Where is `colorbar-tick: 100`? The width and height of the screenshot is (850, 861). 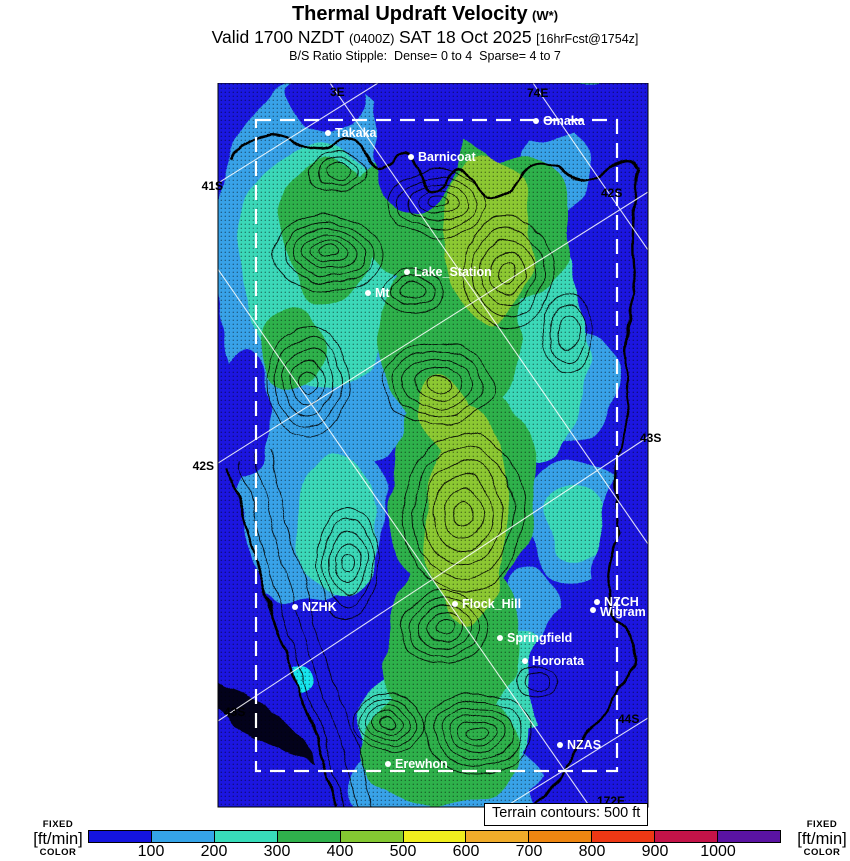
colorbar-tick: 100 is located at coordinates (151, 851).